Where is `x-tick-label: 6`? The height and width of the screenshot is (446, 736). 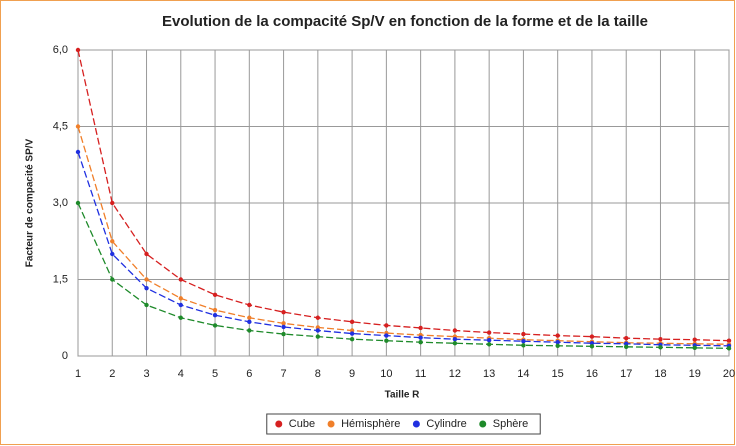
x-tick-label: 6 is located at coordinates (249, 374).